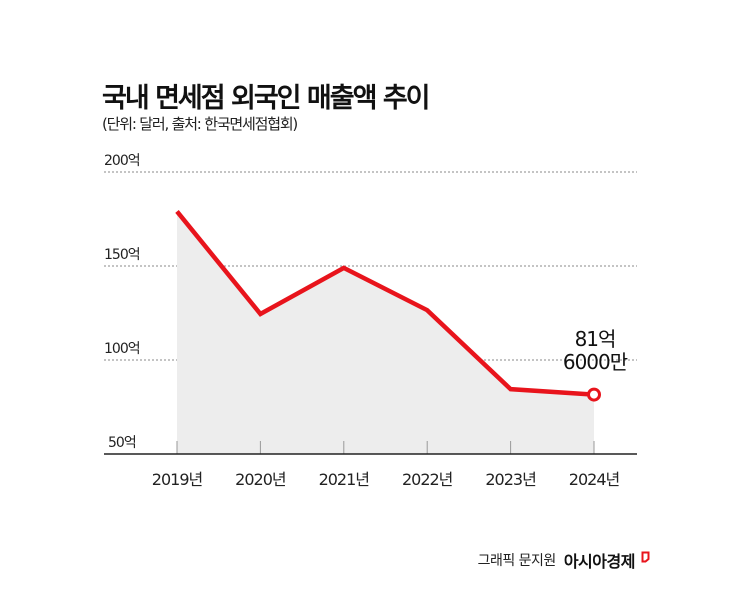 Image resolution: width=745 pixels, height=596 pixels. Describe the element at coordinates (266, 98) in the screenshot. I see `chart-title: 국내 면세점 외국인 매출액 추이` at that location.